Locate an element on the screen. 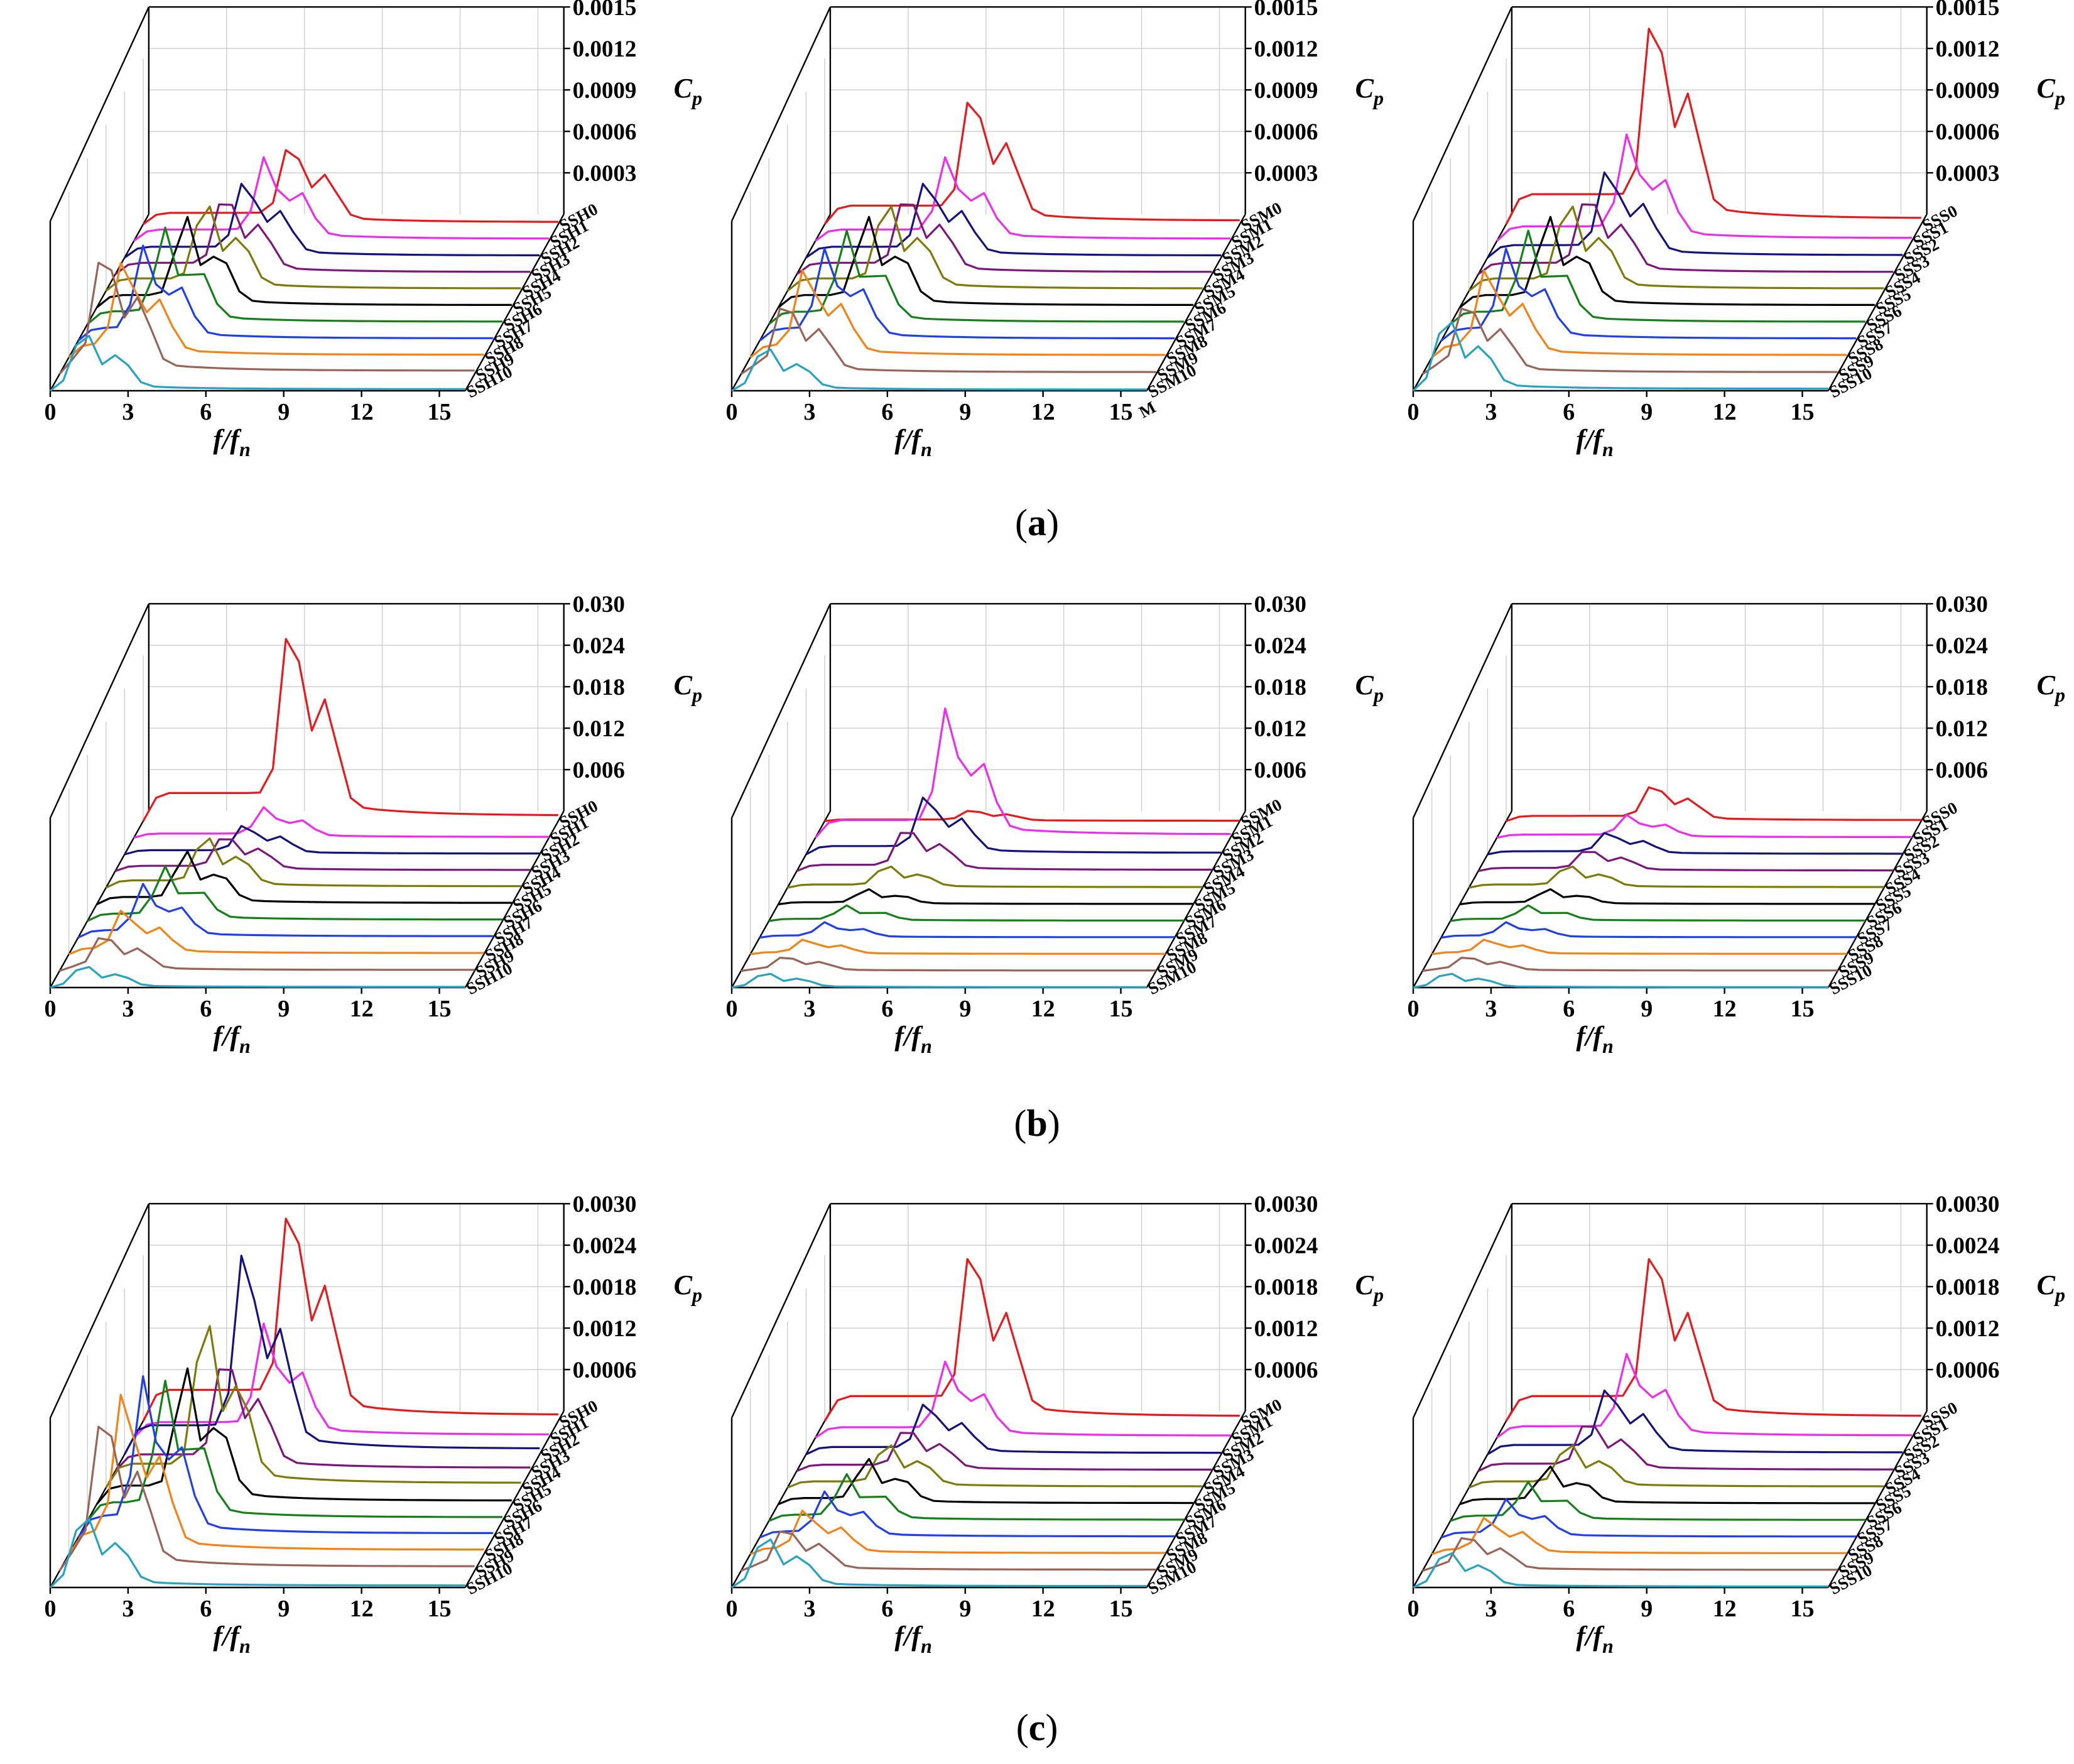 This screenshot has width=2074, height=1764. series-line-ssm8 is located at coordinates (958, 947).